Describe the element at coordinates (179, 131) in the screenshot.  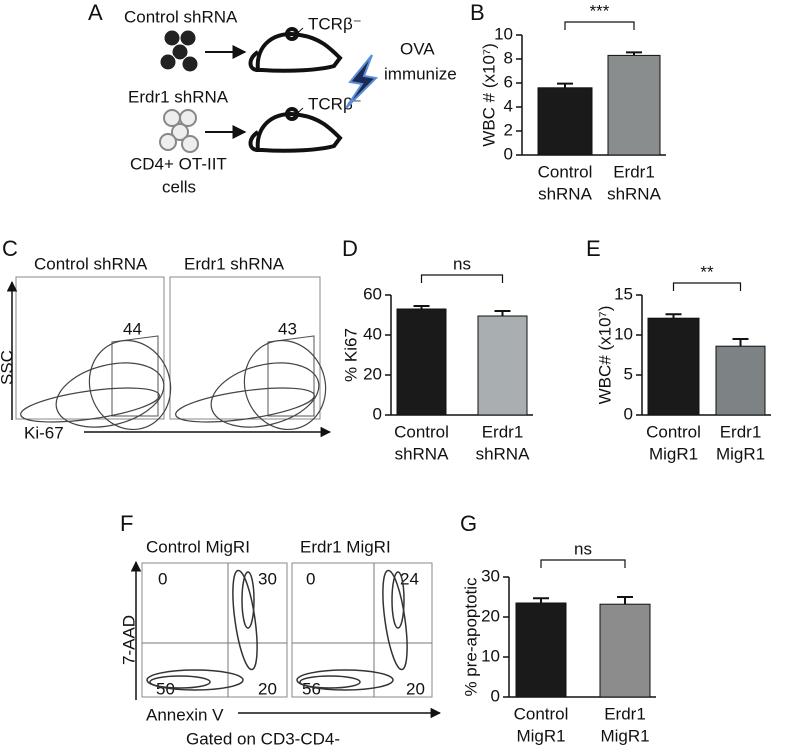
I see `cells-erdr1` at that location.